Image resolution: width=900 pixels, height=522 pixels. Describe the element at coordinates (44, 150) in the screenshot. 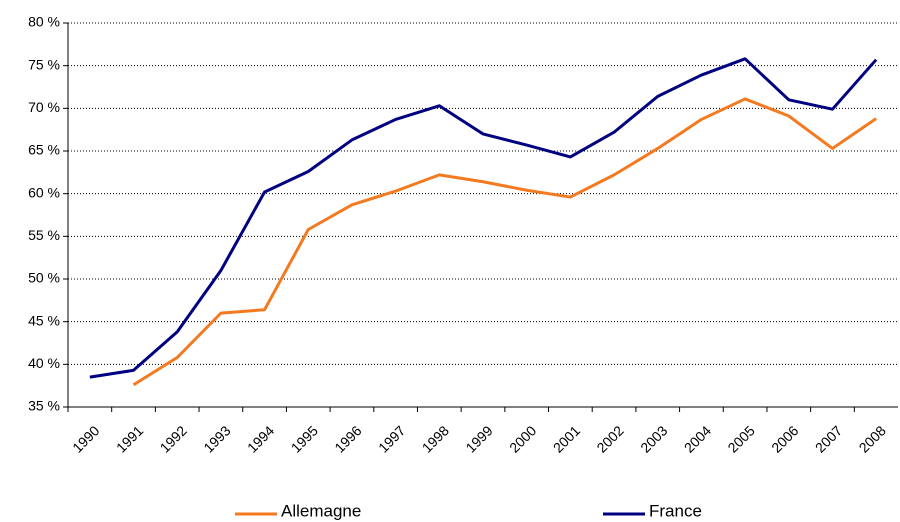

I see `y-tick-label: 65 %` at that location.